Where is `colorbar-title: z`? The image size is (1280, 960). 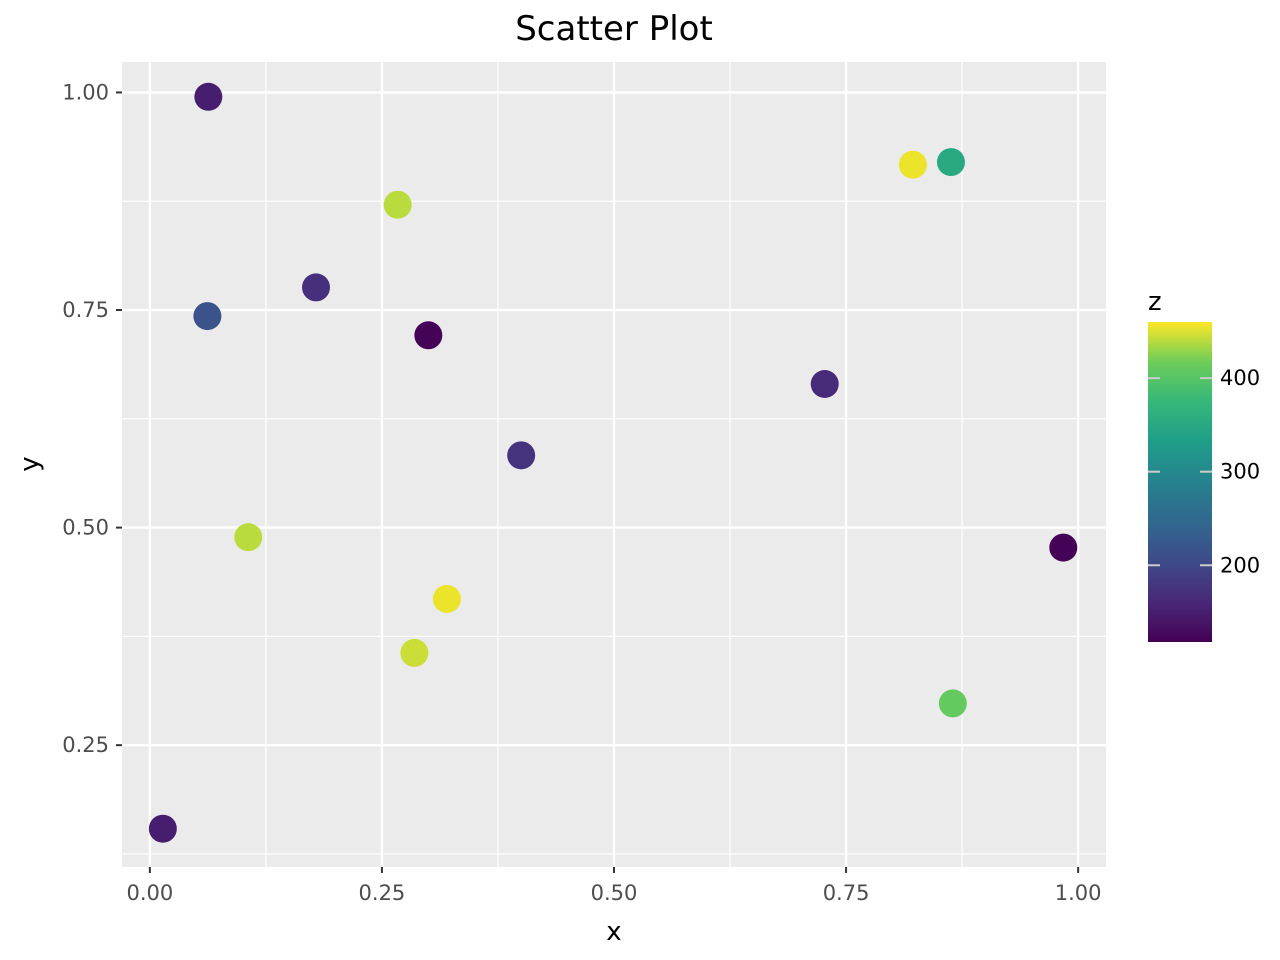
colorbar-title: z is located at coordinates (1155, 302).